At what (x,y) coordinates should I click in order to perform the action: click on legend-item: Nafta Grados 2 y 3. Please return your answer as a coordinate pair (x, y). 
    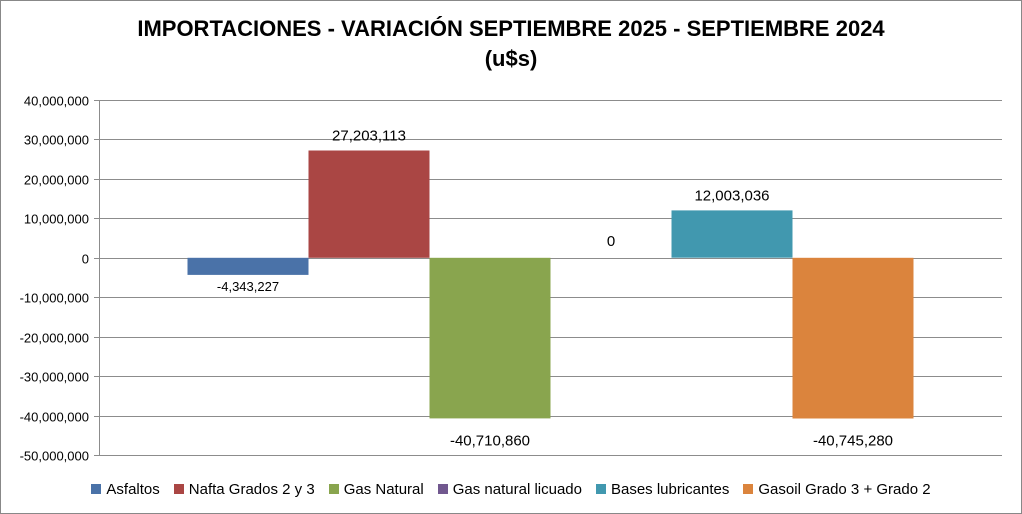
    Looking at the image, I should click on (244, 489).